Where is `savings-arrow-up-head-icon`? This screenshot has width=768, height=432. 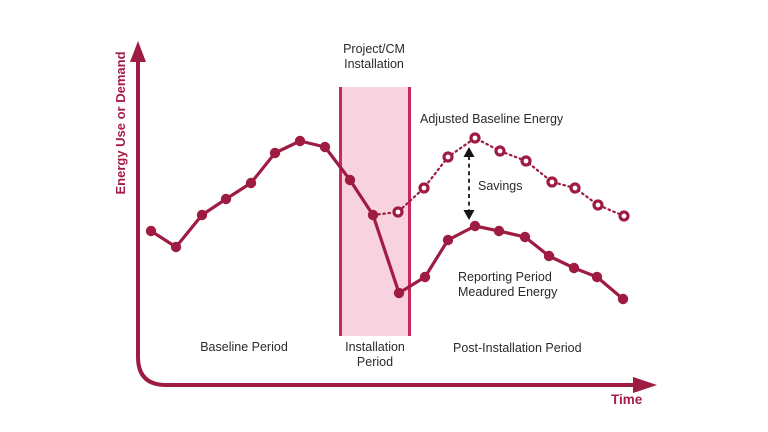 savings-arrow-up-head-icon is located at coordinates (469, 152).